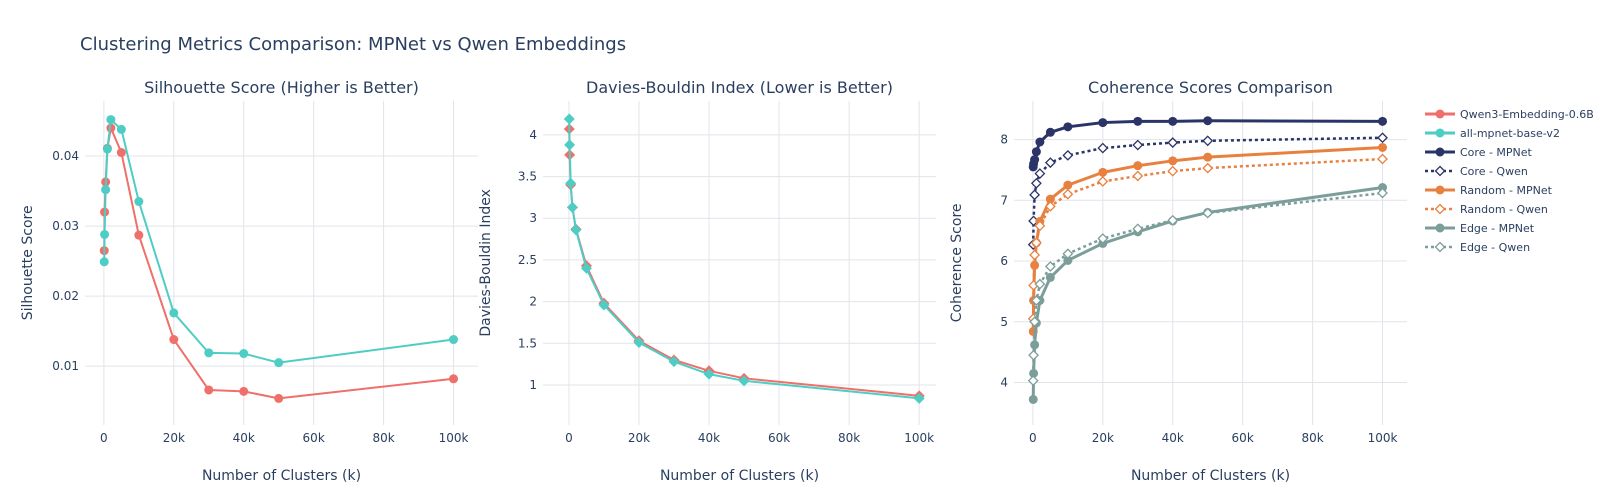 The height and width of the screenshot is (504, 1600). What do you see at coordinates (1486, 209) in the screenshot?
I see `legend-item: Random - Qwen` at bounding box center [1486, 209].